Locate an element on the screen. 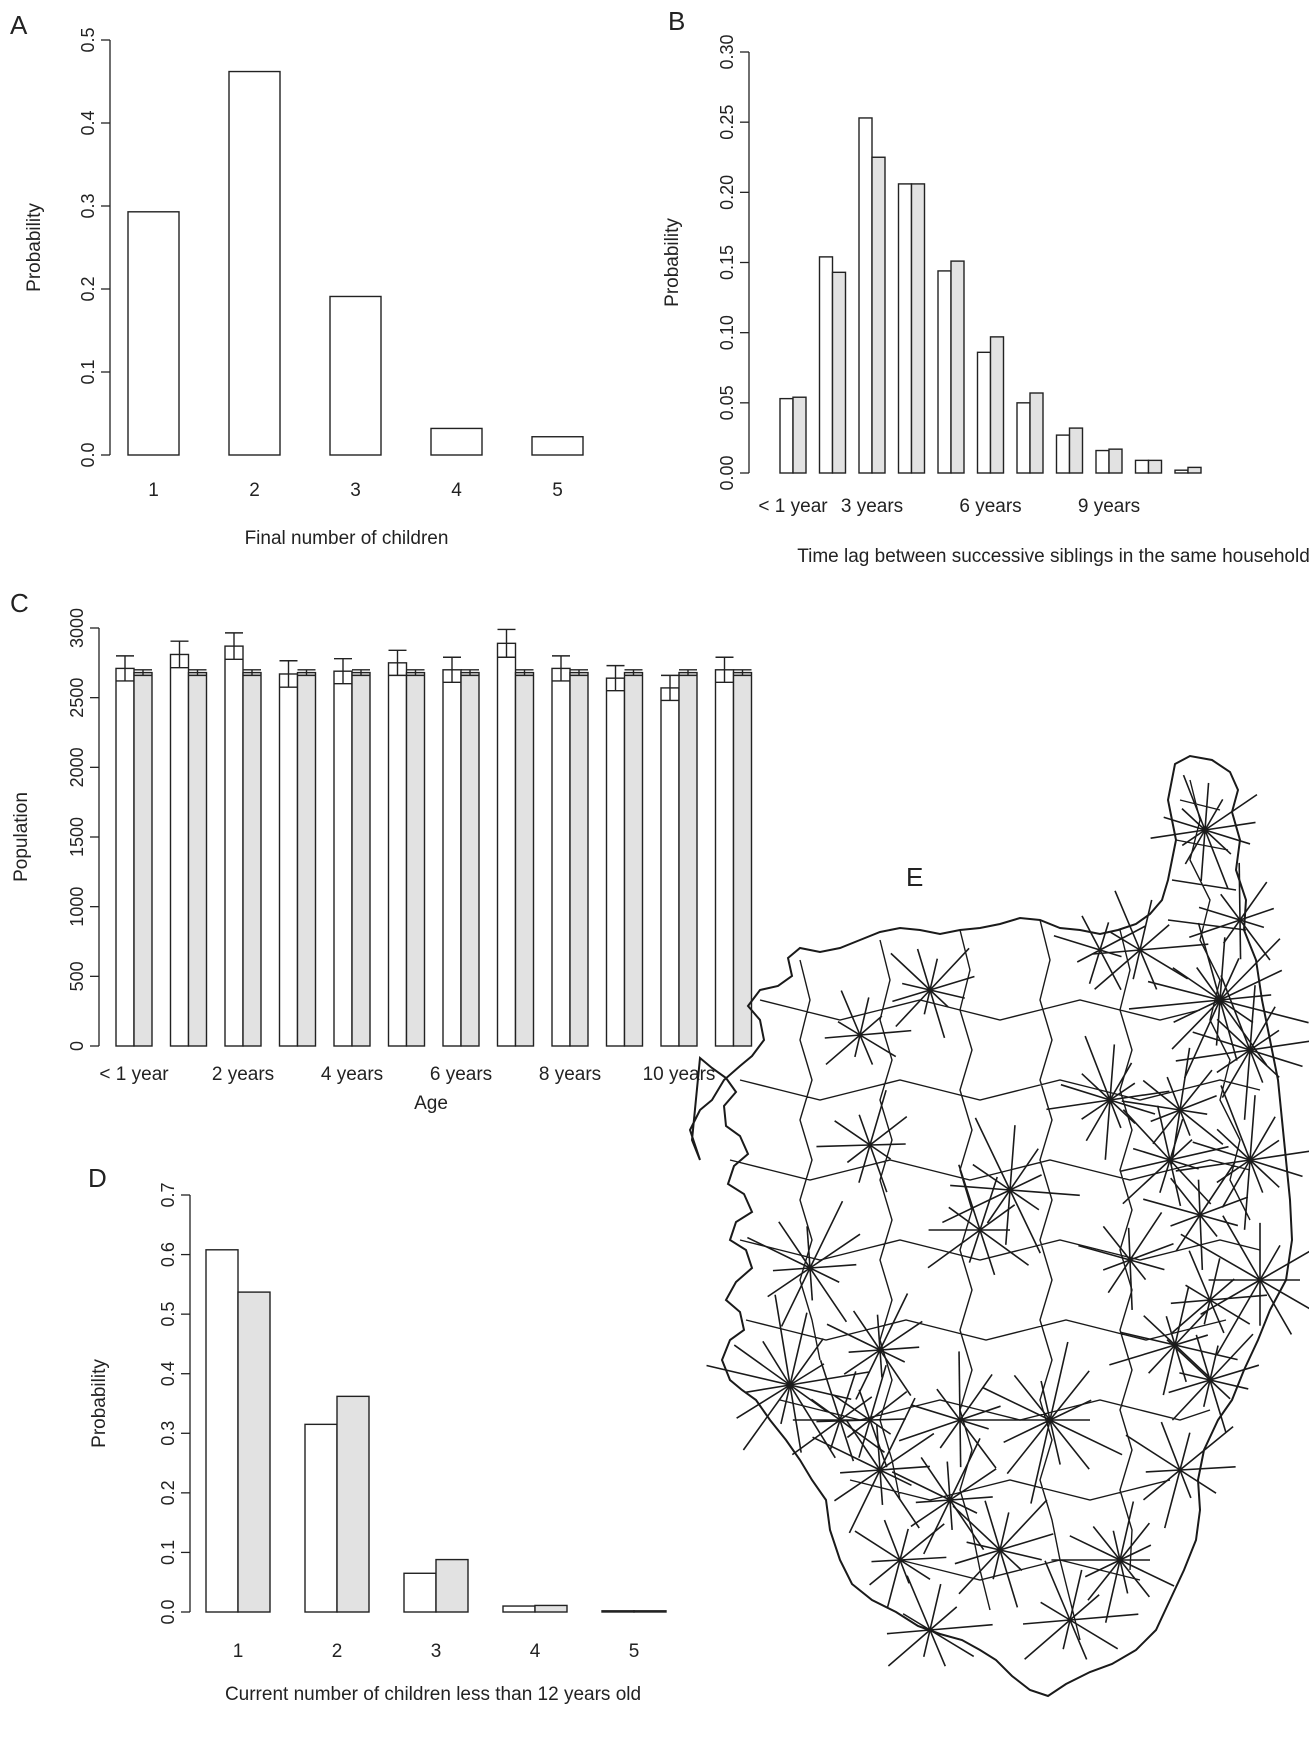 Image resolution: width=1309 pixels, height=1748 pixels. x-tick-label: 9 years is located at coordinates (1109, 506).